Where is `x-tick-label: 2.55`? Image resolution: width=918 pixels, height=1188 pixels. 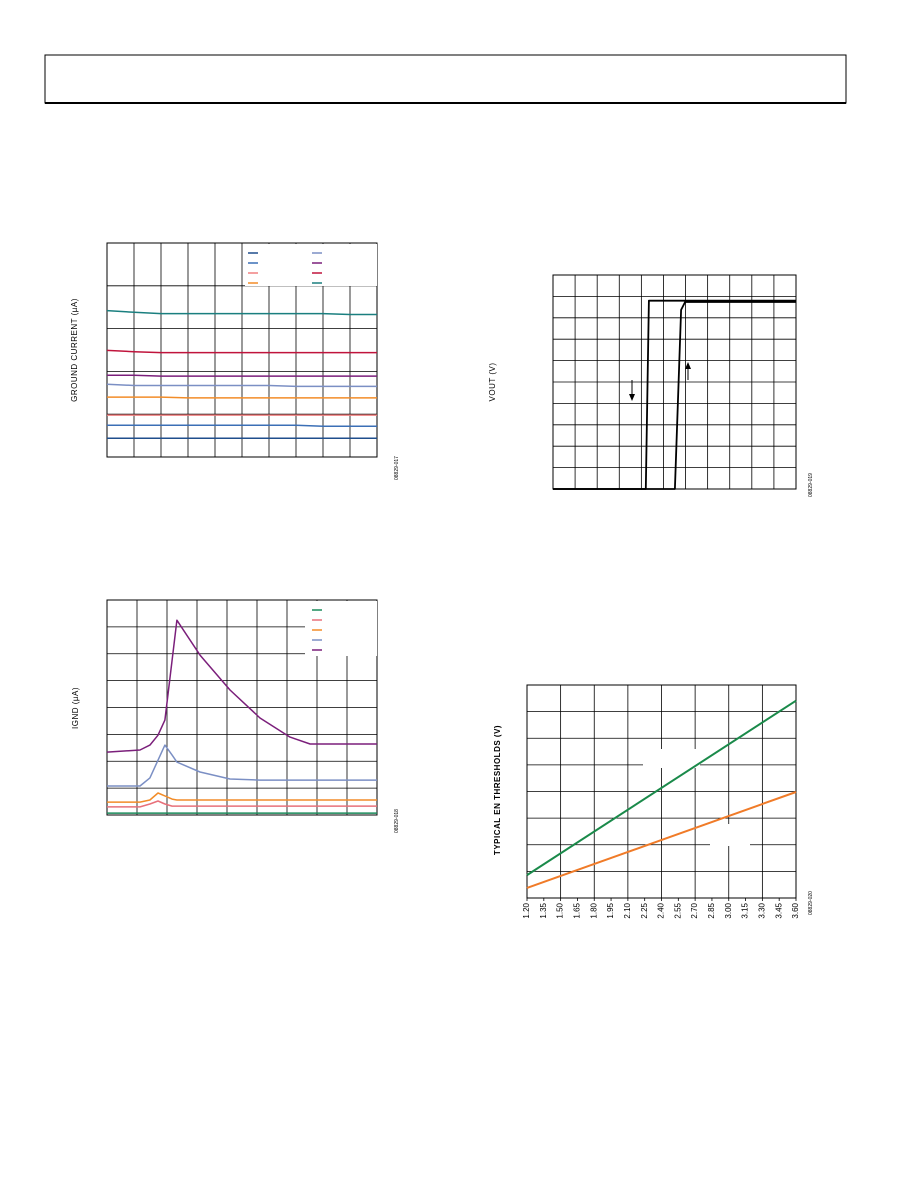 x-tick-label: 2.55 is located at coordinates (677, 910).